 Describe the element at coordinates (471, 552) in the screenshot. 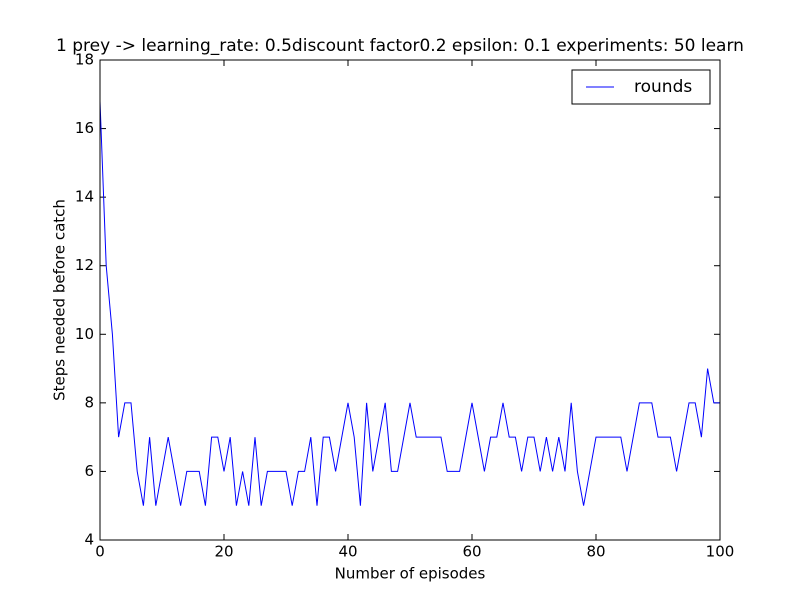

I see `x-tick-label: 60` at that location.